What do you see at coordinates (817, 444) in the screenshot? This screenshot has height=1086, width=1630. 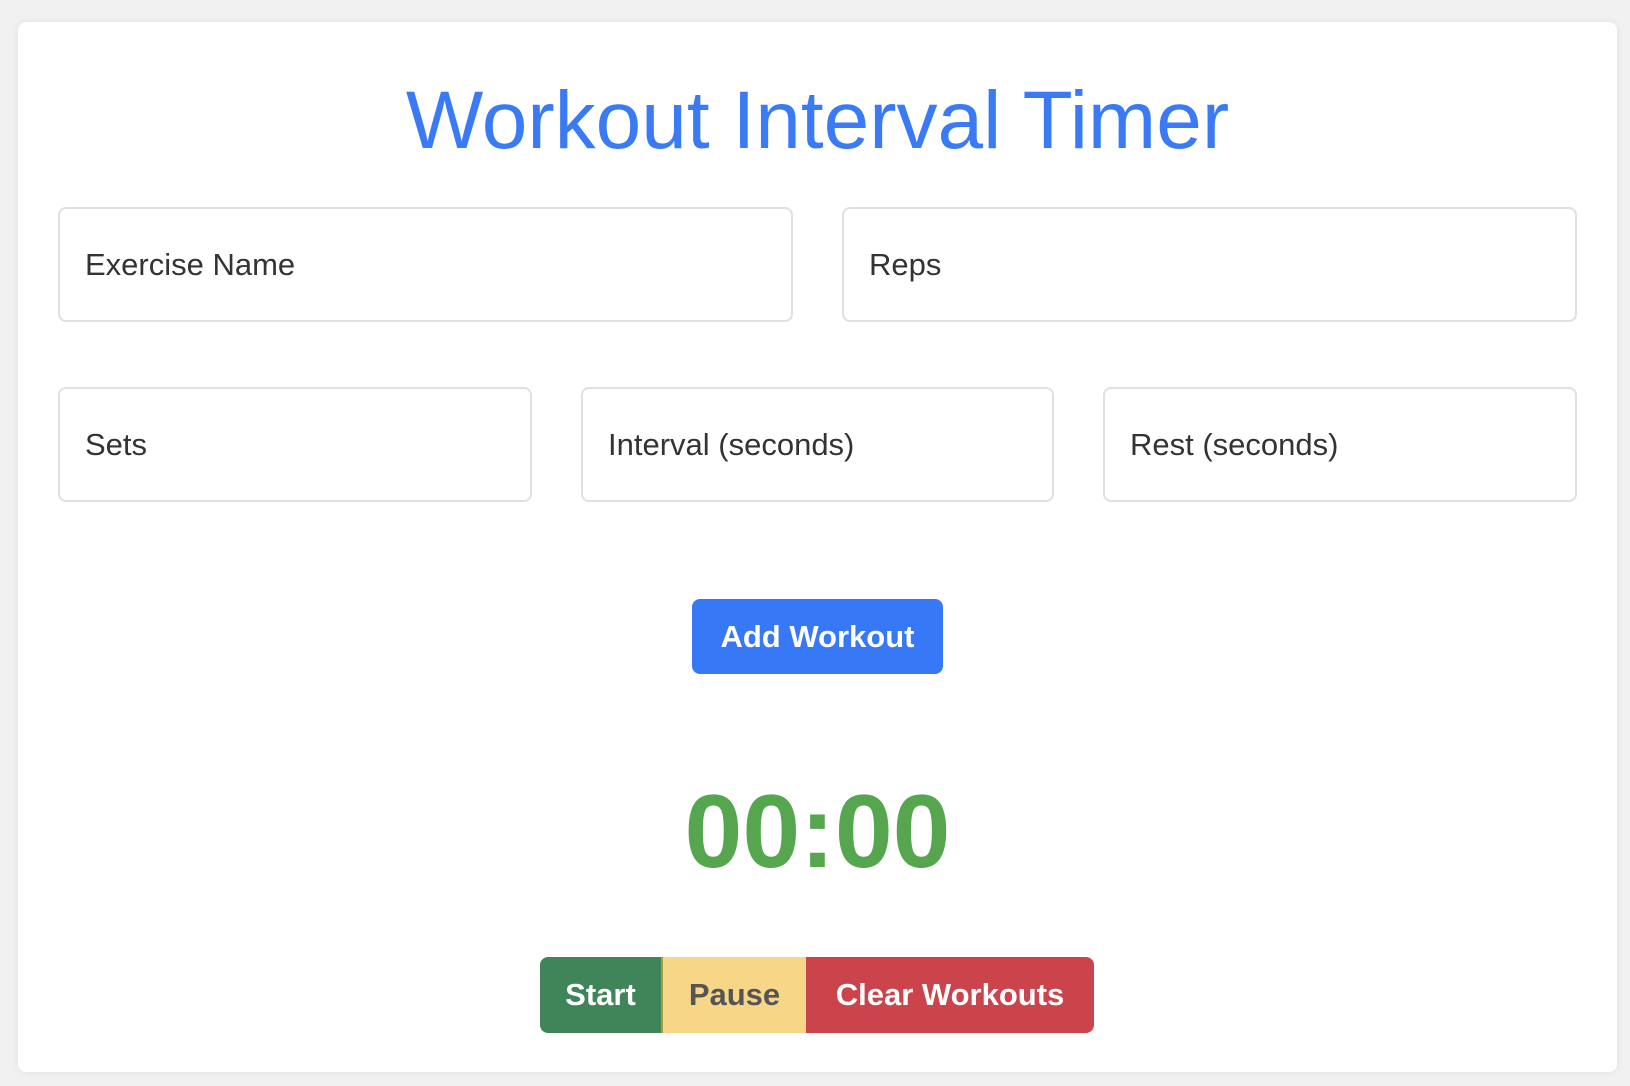 I see `interval-input` at bounding box center [817, 444].